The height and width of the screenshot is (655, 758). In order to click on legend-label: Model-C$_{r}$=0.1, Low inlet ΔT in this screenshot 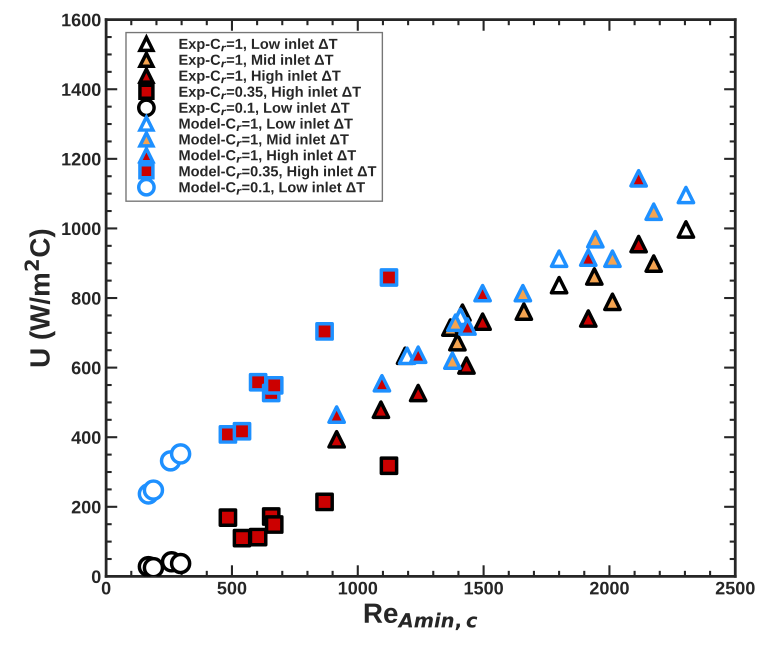, I will do `click(272, 188)`.